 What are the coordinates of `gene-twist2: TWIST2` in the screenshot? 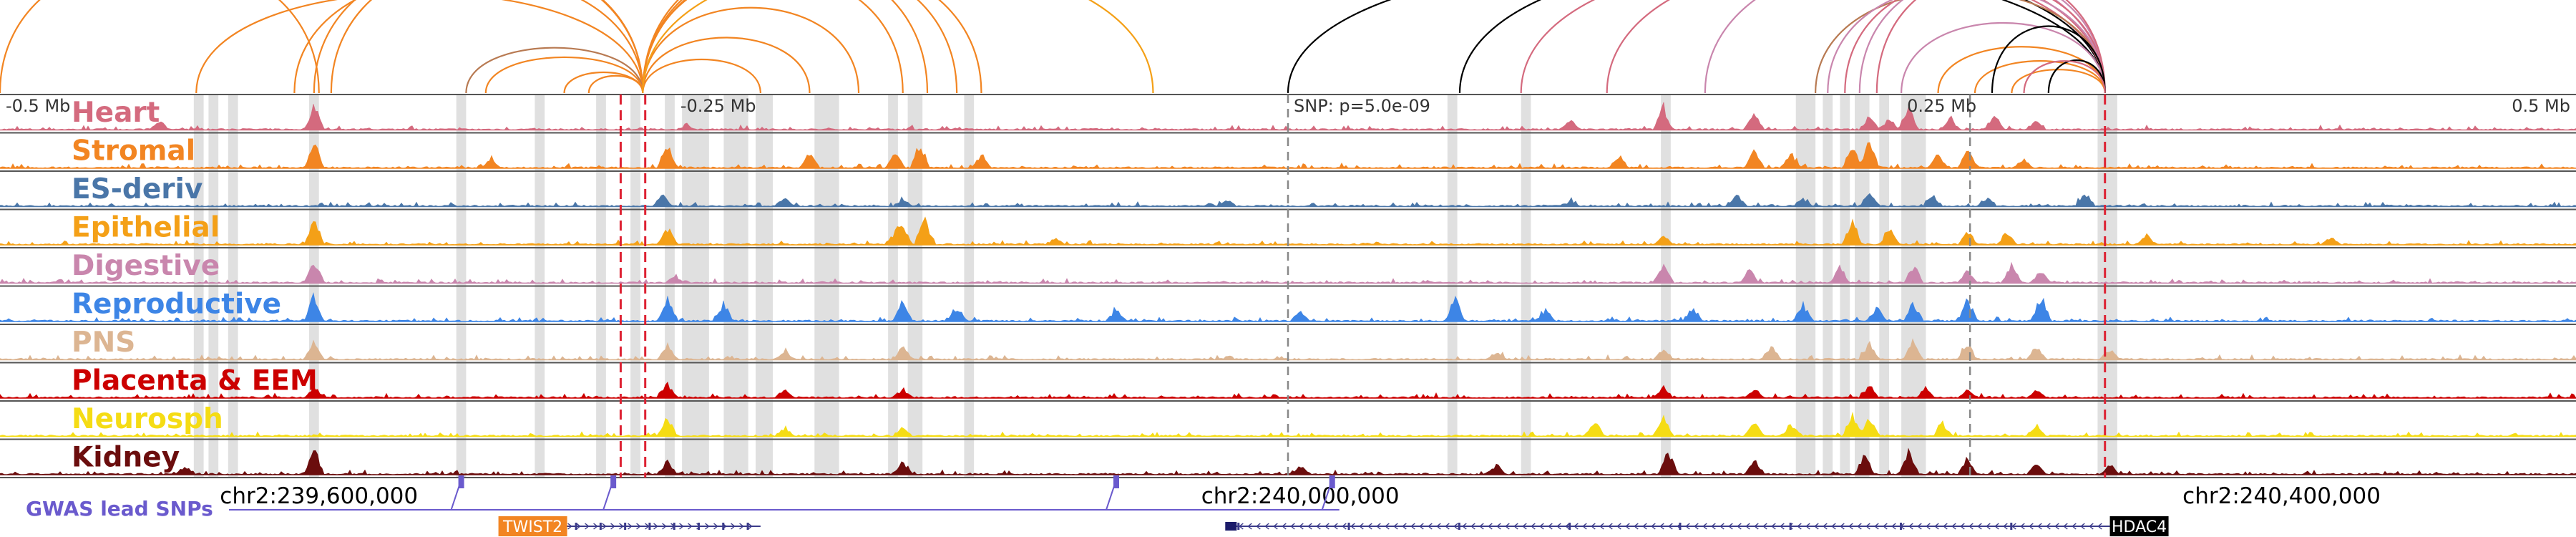 It's located at (629, 526).